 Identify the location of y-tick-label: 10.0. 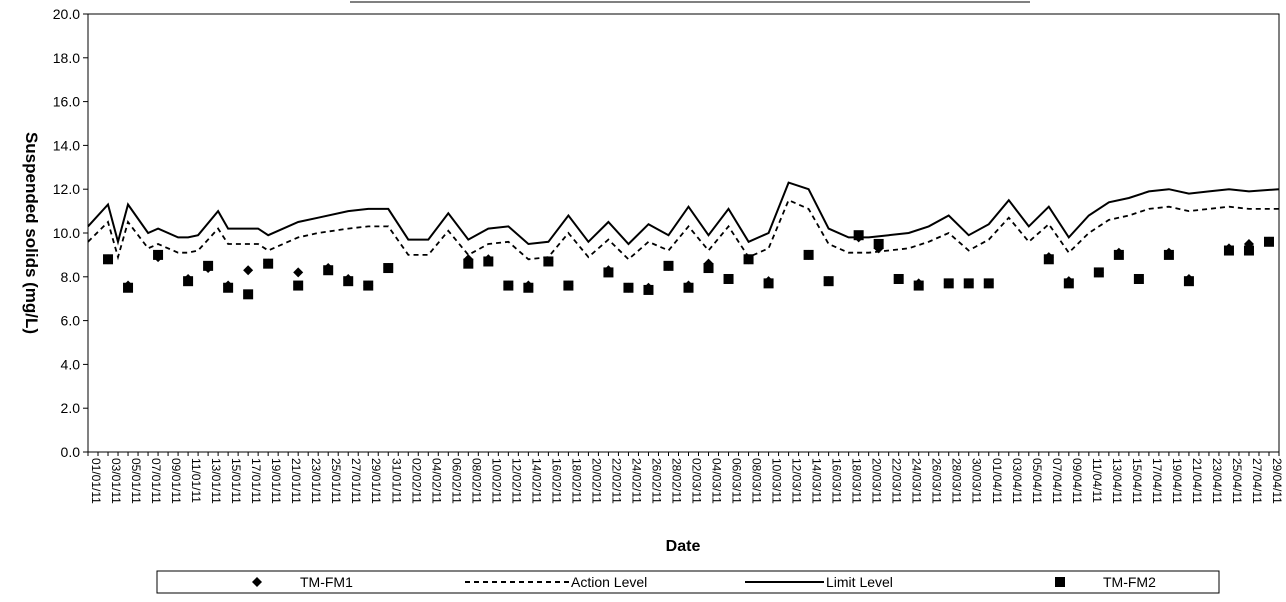
(66, 233).